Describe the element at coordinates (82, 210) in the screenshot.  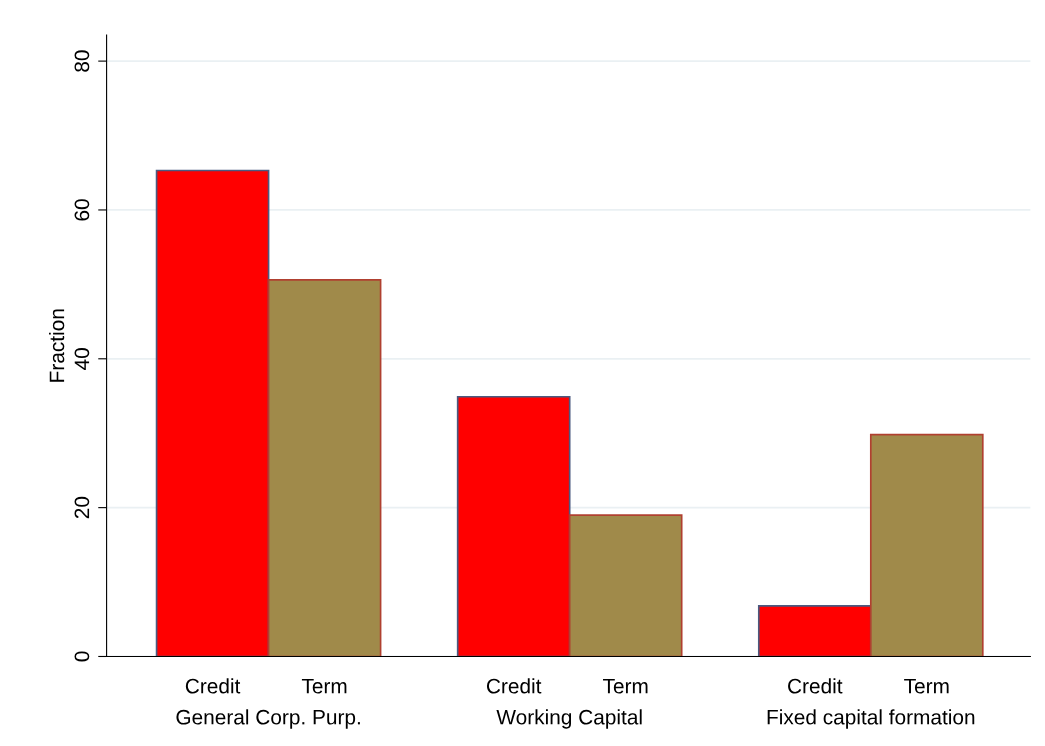
I see `y-tick-label: 60` at that location.